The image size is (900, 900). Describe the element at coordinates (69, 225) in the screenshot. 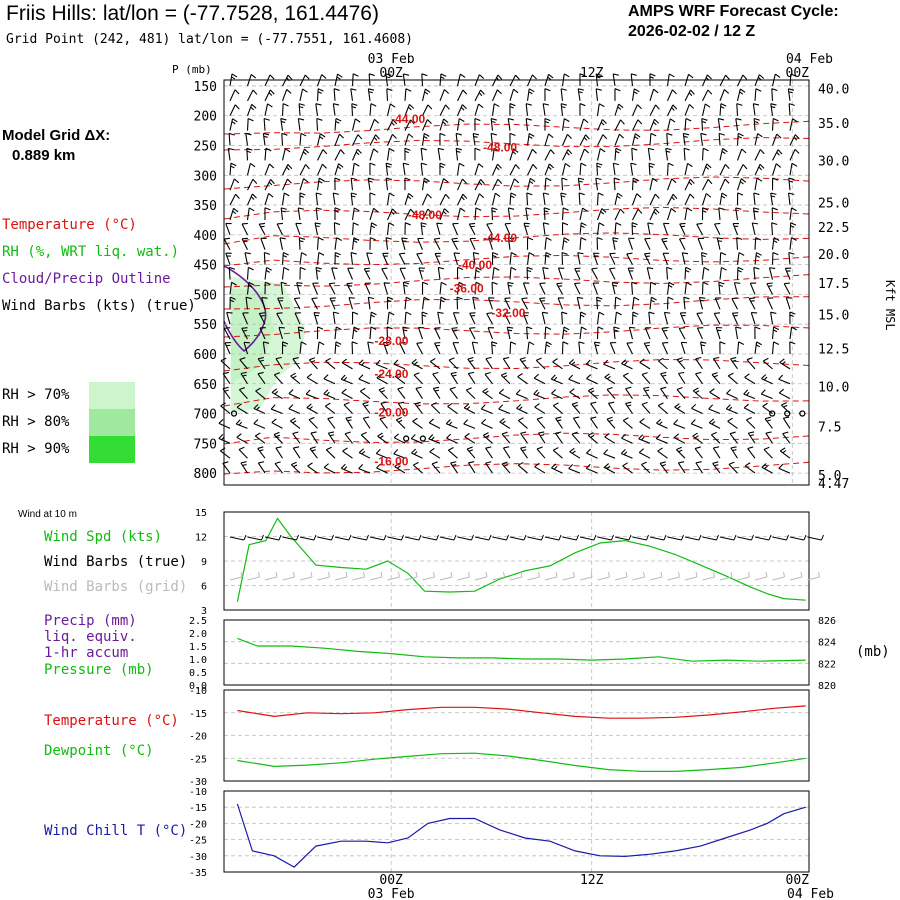

I see `legend-temperature: Temperature (°C)` at that location.